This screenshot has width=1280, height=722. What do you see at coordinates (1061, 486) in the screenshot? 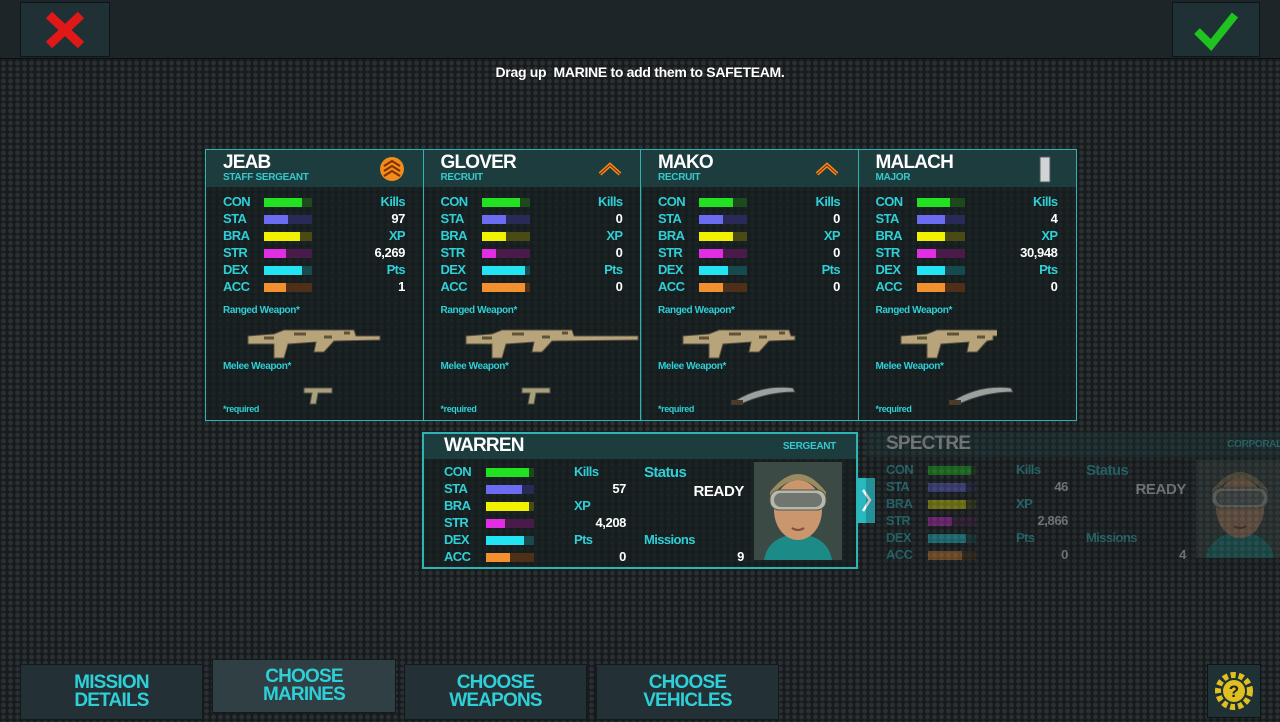
I see `kills: 46` at bounding box center [1061, 486].